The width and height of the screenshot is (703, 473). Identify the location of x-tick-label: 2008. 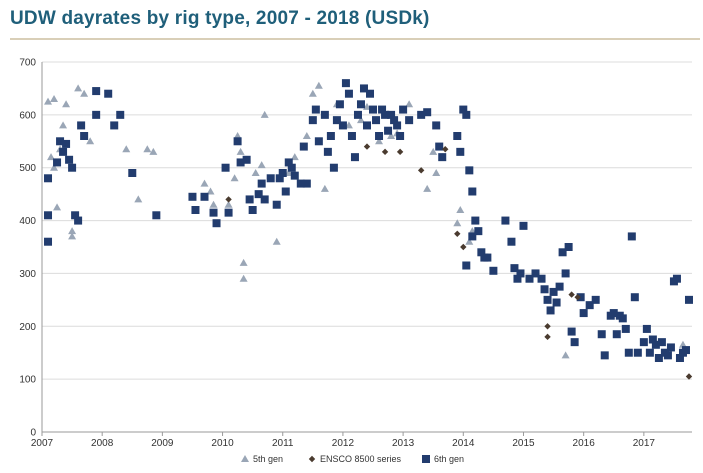
(102, 443).